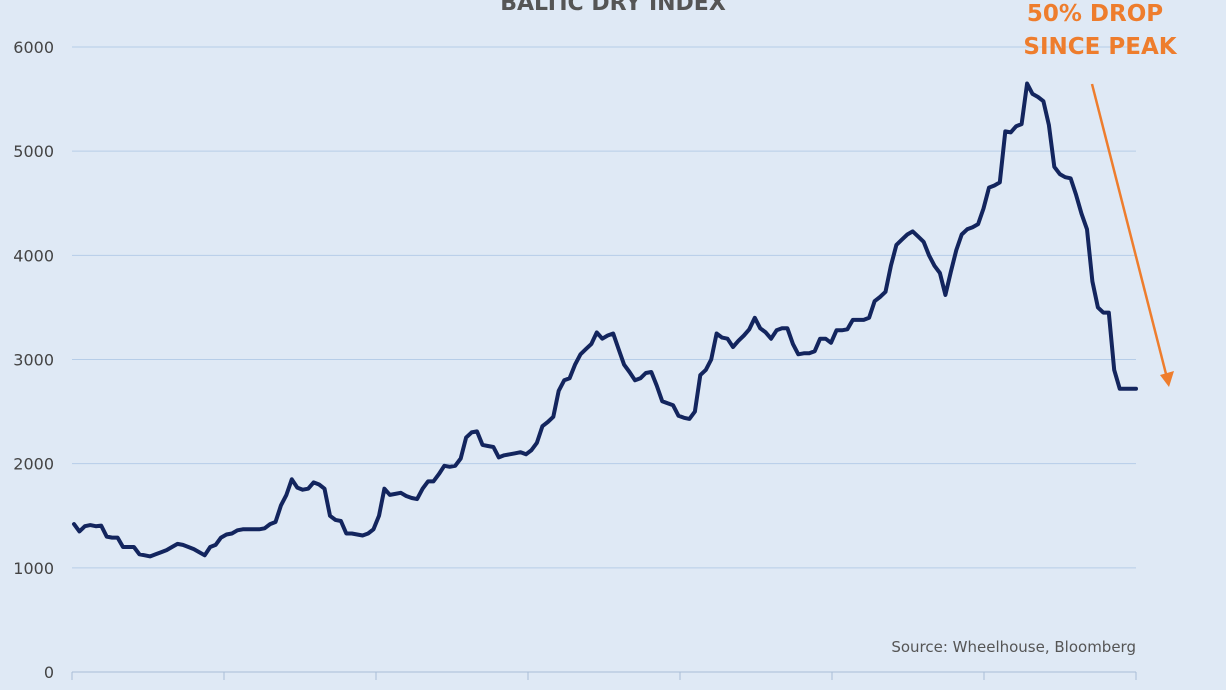 The height and width of the screenshot is (690, 1226). Describe the element at coordinates (1129, 229) in the screenshot. I see `trend-arrow-shaft` at that location.